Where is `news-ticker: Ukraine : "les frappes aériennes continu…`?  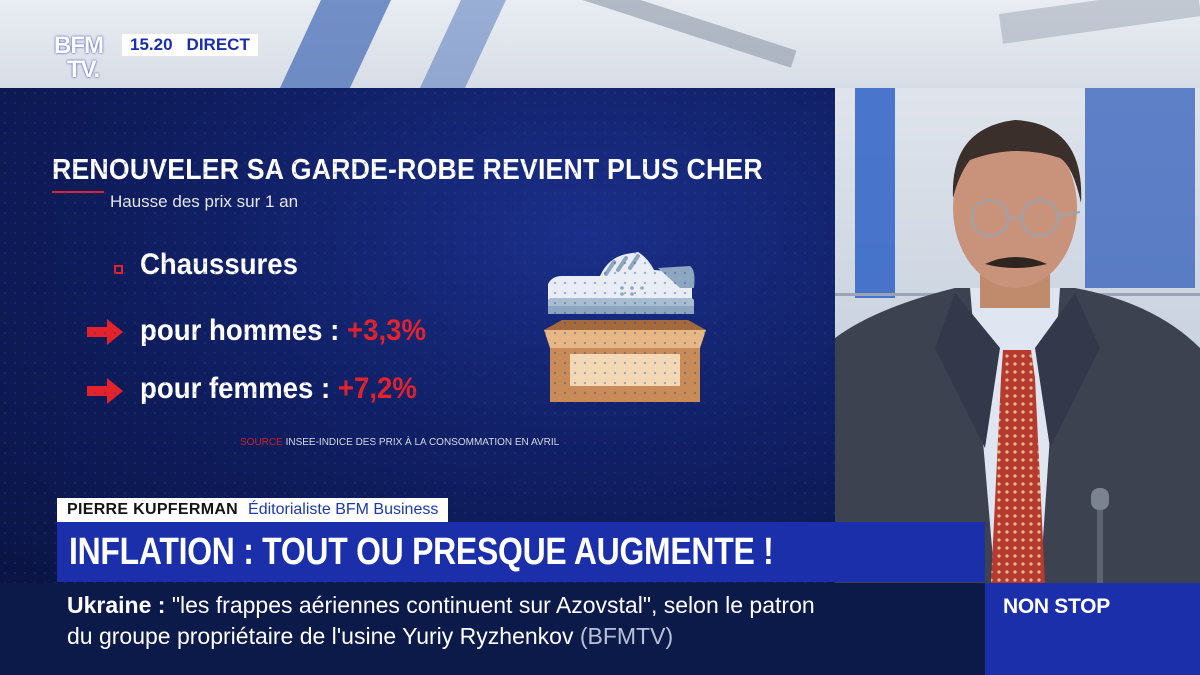
news-ticker: Ukraine : "les frappes aériennes continu… is located at coordinates (492, 629).